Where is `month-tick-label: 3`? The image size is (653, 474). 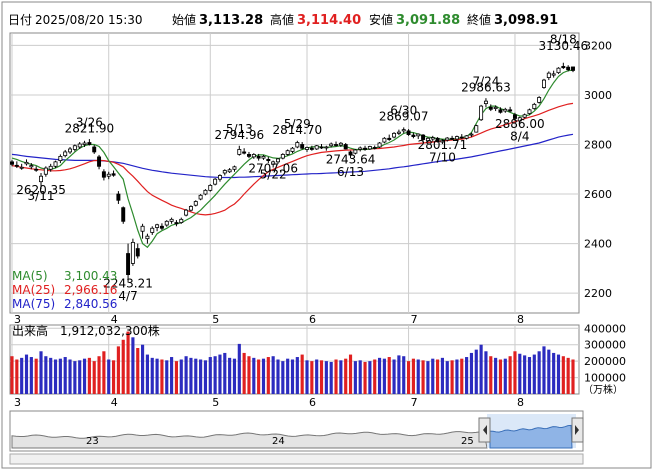
month-tick-label: 3 is located at coordinates (17, 319).